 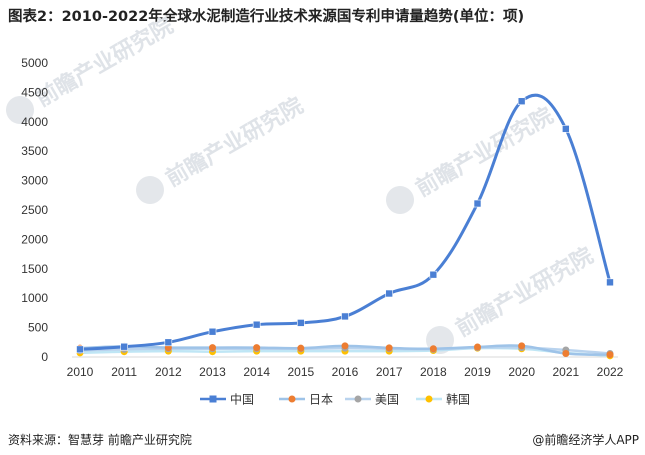 What do you see at coordinates (565, 372) in the screenshot?
I see `x-tick-label: 2021` at bounding box center [565, 372].